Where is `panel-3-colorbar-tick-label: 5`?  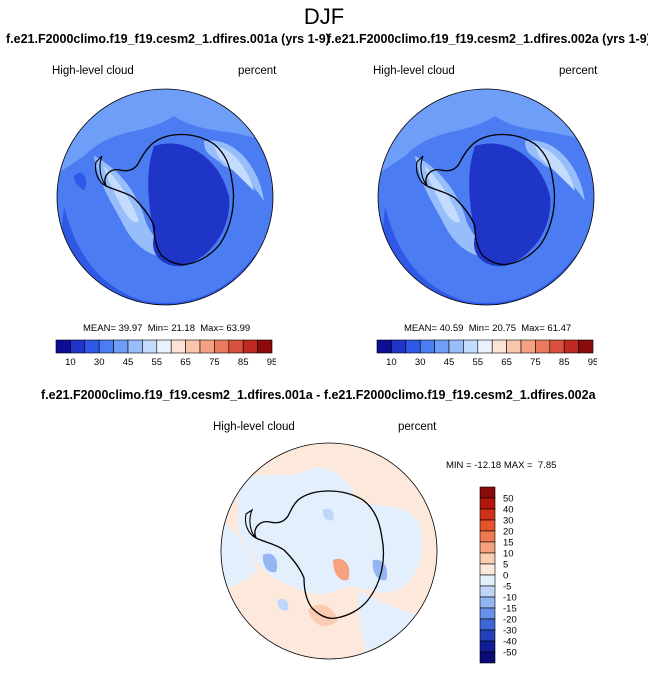
panel-3-colorbar-tick-label: 5 is located at coordinates (505, 565).